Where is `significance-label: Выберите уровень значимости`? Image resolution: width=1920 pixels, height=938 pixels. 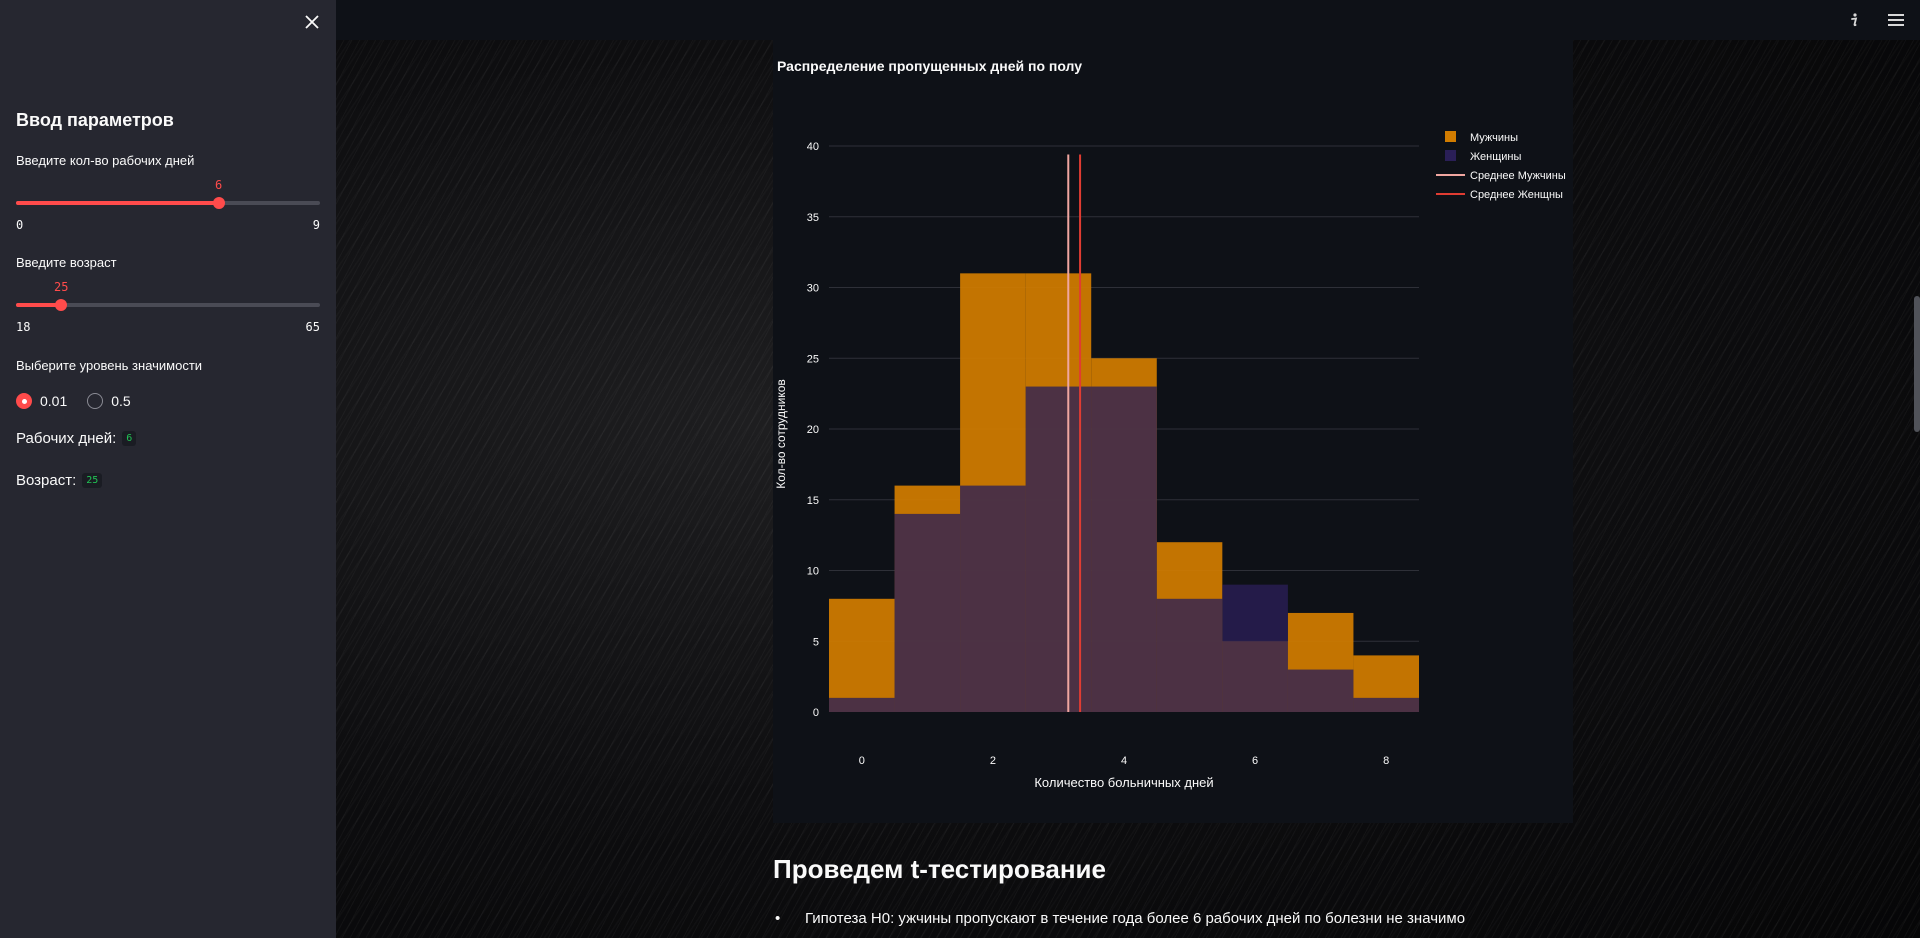
significance-label: Выберите уровень значимости is located at coordinates (109, 365).